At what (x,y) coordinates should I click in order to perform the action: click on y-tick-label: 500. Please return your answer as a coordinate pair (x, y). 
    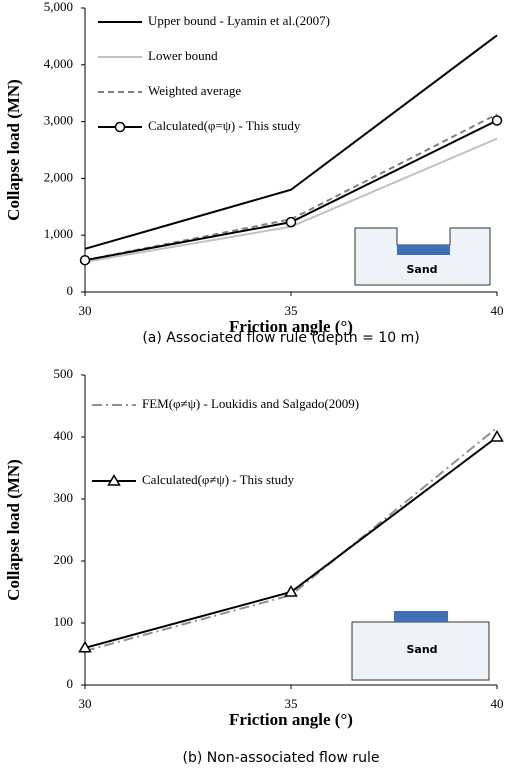
    Looking at the image, I should click on (64, 373).